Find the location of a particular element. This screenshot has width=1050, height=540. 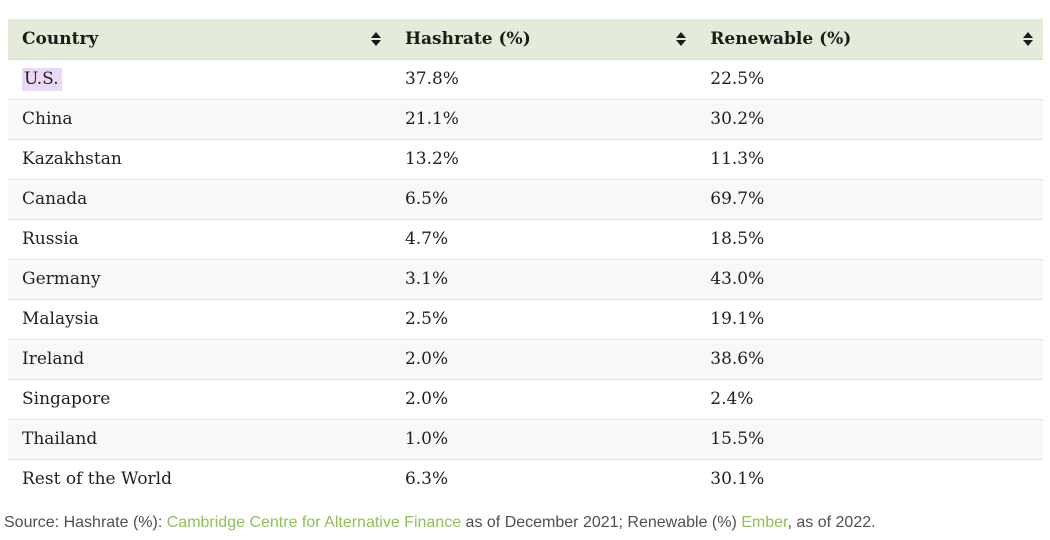

column-header-hashrate: Hashrate (%) is located at coordinates (543, 39).